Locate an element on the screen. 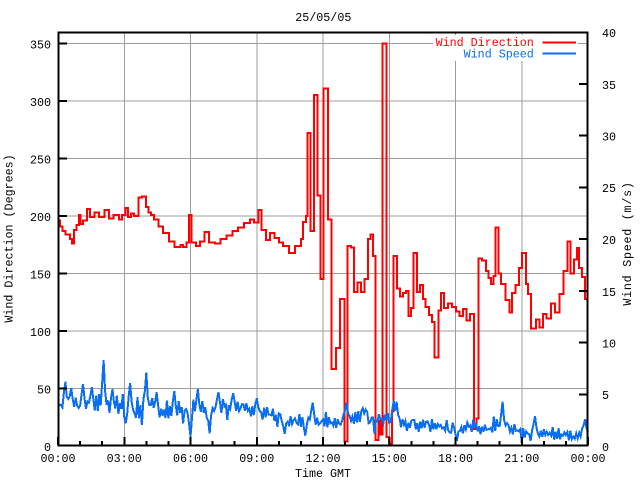 The height and width of the screenshot is (485, 640). svg-text: Wind Direction is located at coordinates (485, 43).